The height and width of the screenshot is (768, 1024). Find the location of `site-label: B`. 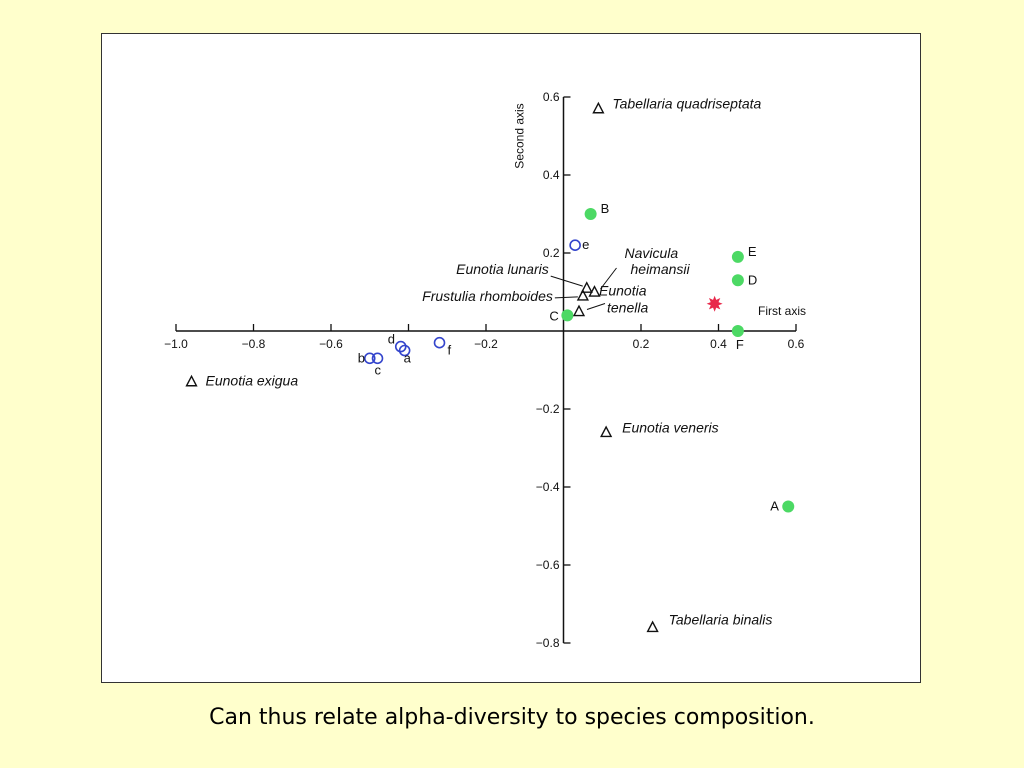

site-label: B is located at coordinates (605, 208).